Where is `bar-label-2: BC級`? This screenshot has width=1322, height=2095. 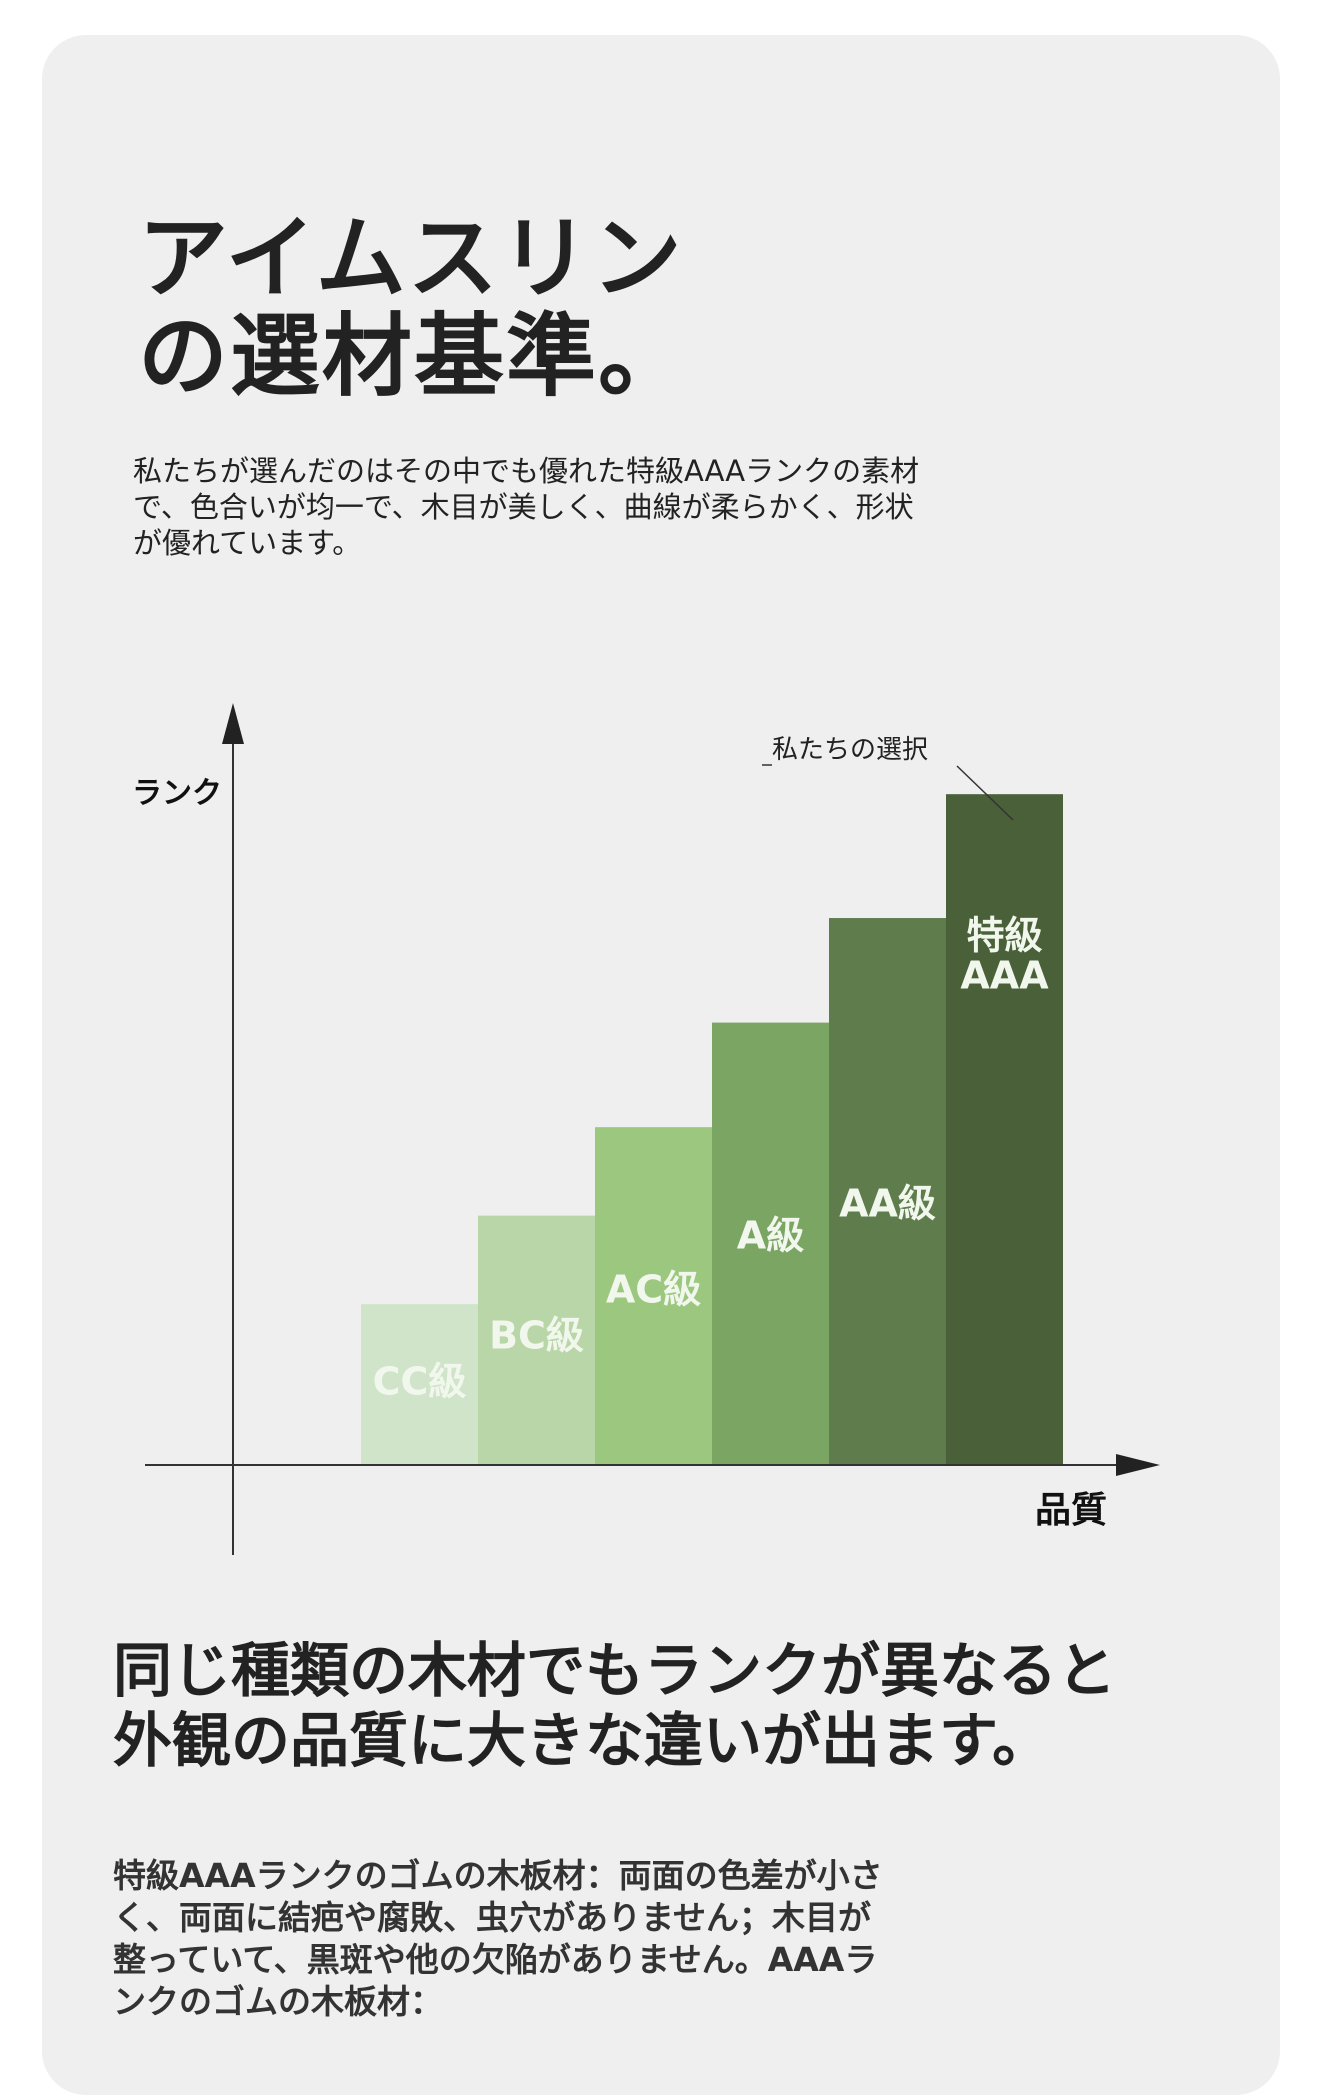 bar-label-2: BC級 is located at coordinates (536, 1336).